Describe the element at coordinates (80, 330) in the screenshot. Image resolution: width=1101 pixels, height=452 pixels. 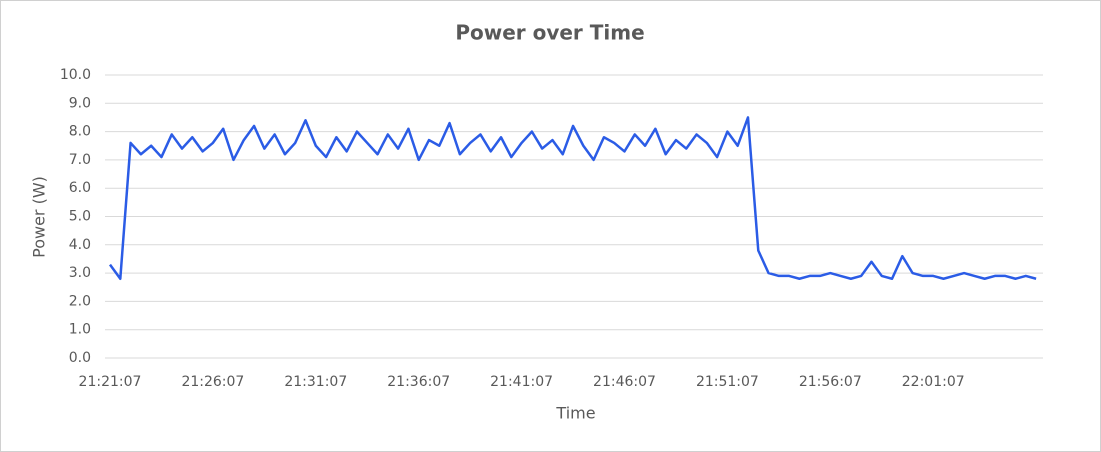
I see `y-tick-label: 1.0` at that location.